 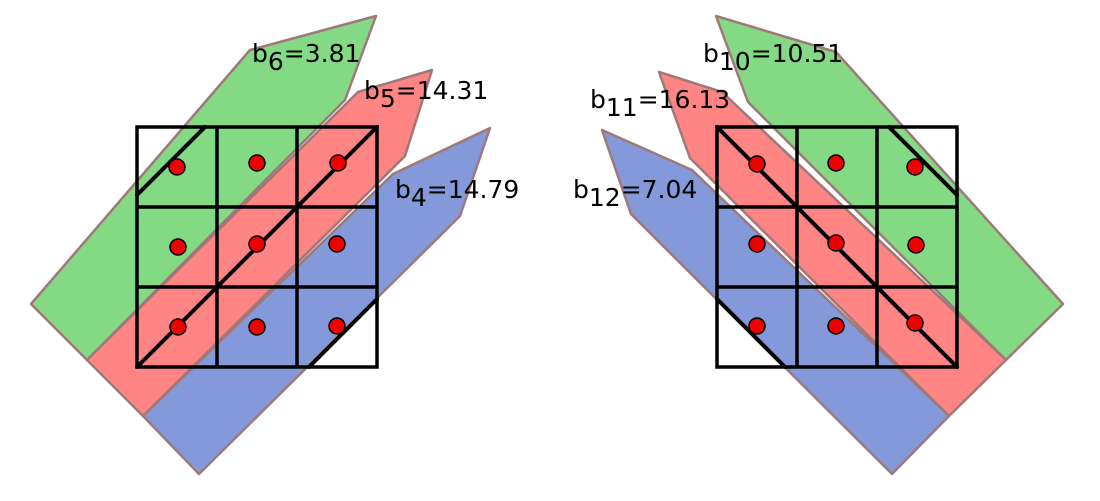 What do you see at coordinates (306, 57) in the screenshot?
I see `label-b6: b6=3.81` at bounding box center [306, 57].